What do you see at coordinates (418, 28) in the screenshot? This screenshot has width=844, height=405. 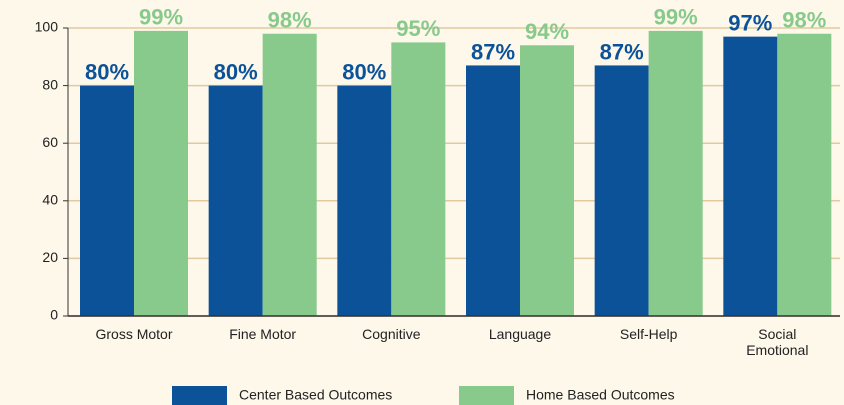 I see `value-label: 95%` at bounding box center [418, 28].